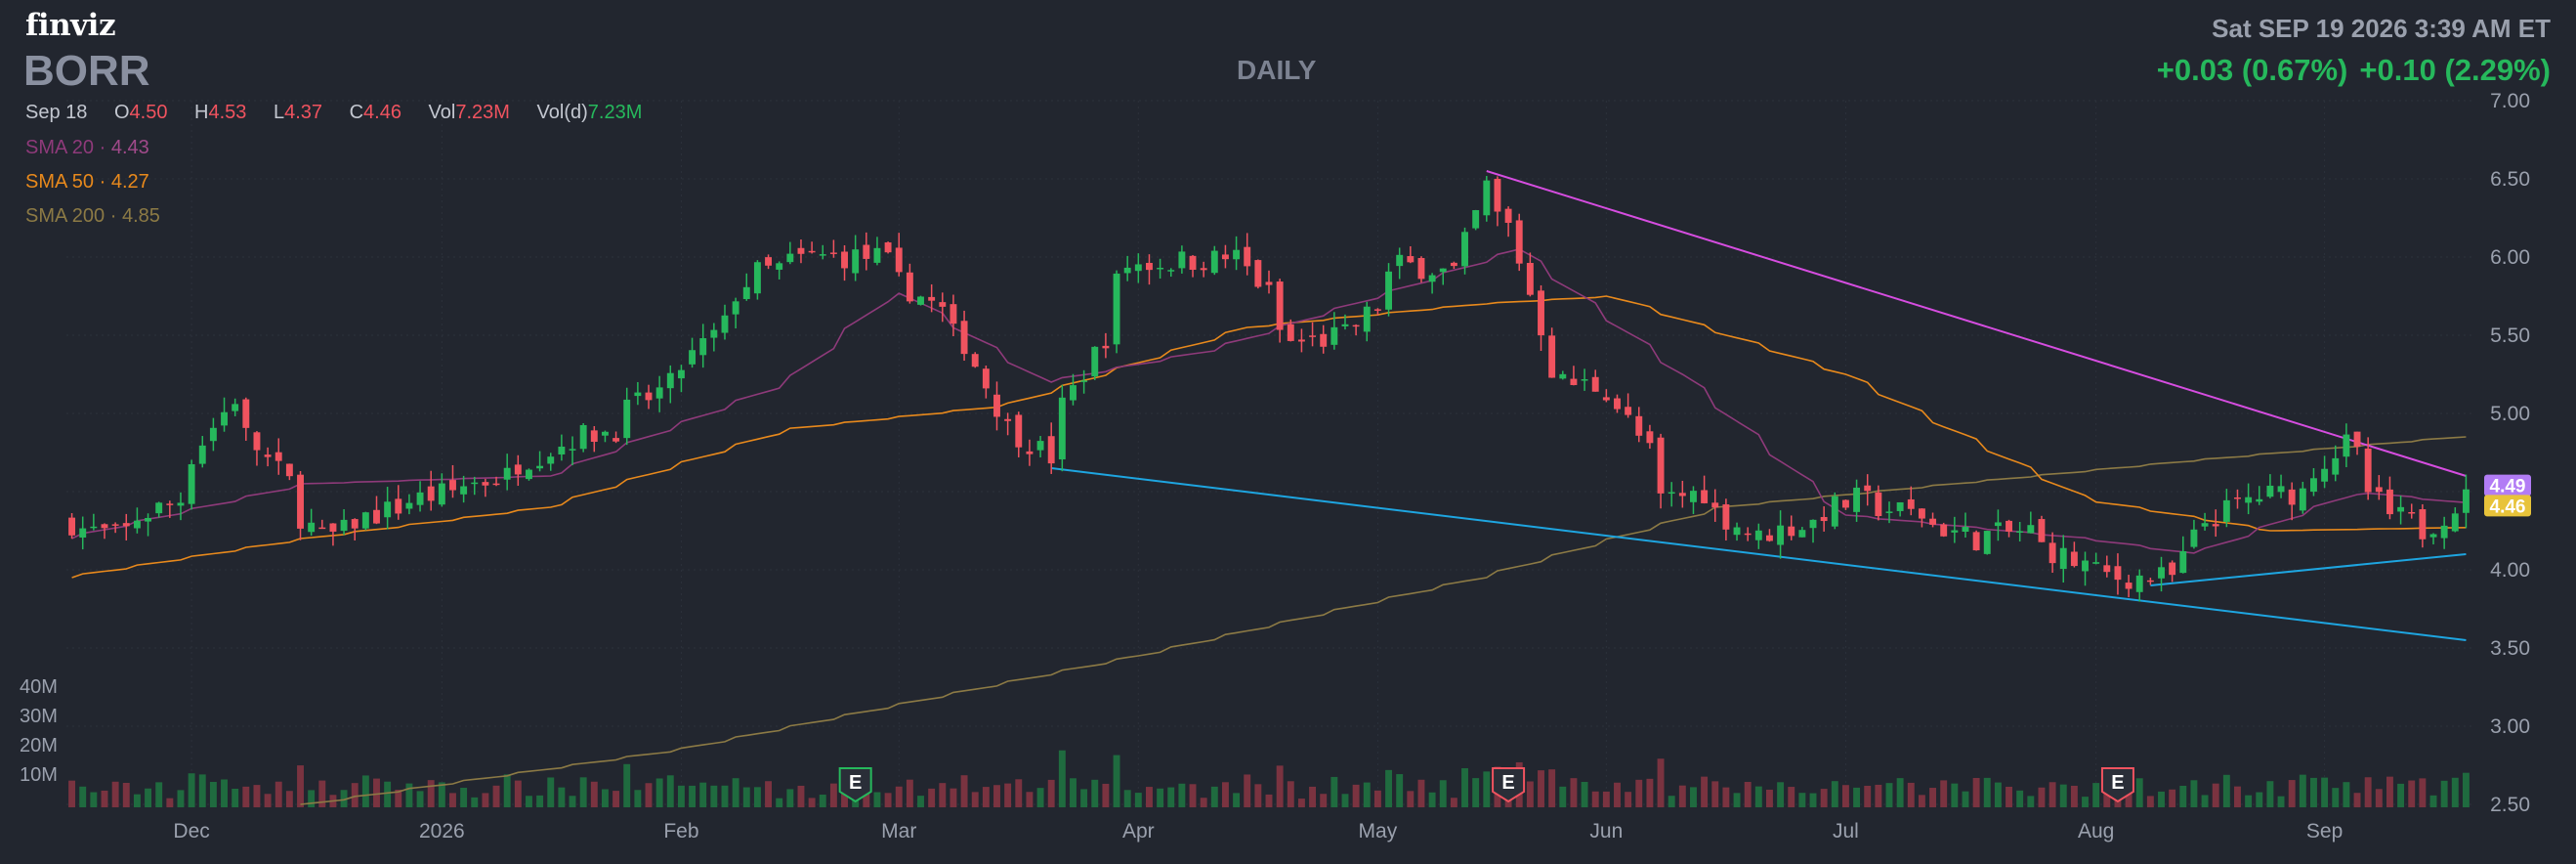  What do you see at coordinates (86, 71) in the screenshot?
I see `ticker-symbol: BORR` at bounding box center [86, 71].